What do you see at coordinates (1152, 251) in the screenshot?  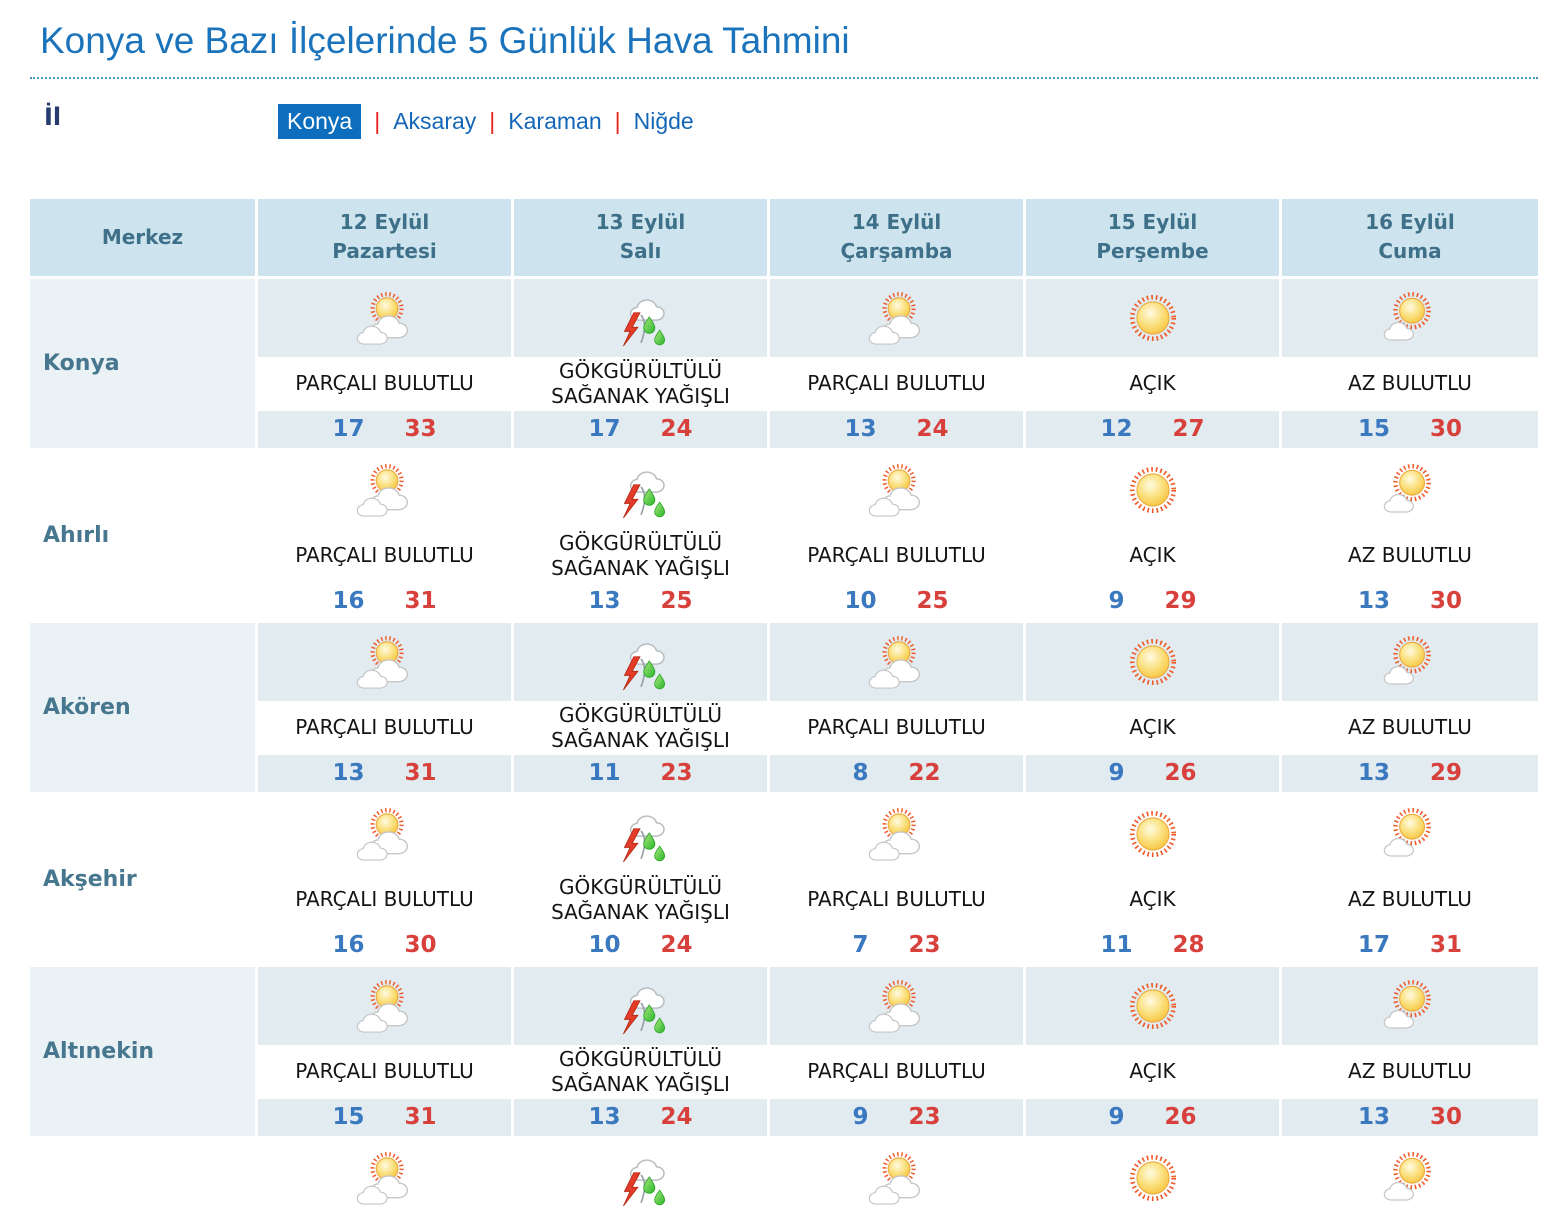 I see `day-header-weekday: Perşembe` at bounding box center [1152, 251].